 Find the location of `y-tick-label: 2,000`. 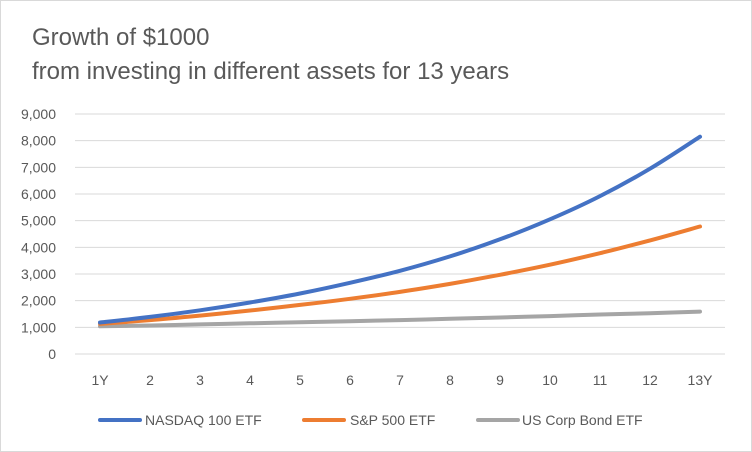

y-tick-label: 2,000 is located at coordinates (38, 301).